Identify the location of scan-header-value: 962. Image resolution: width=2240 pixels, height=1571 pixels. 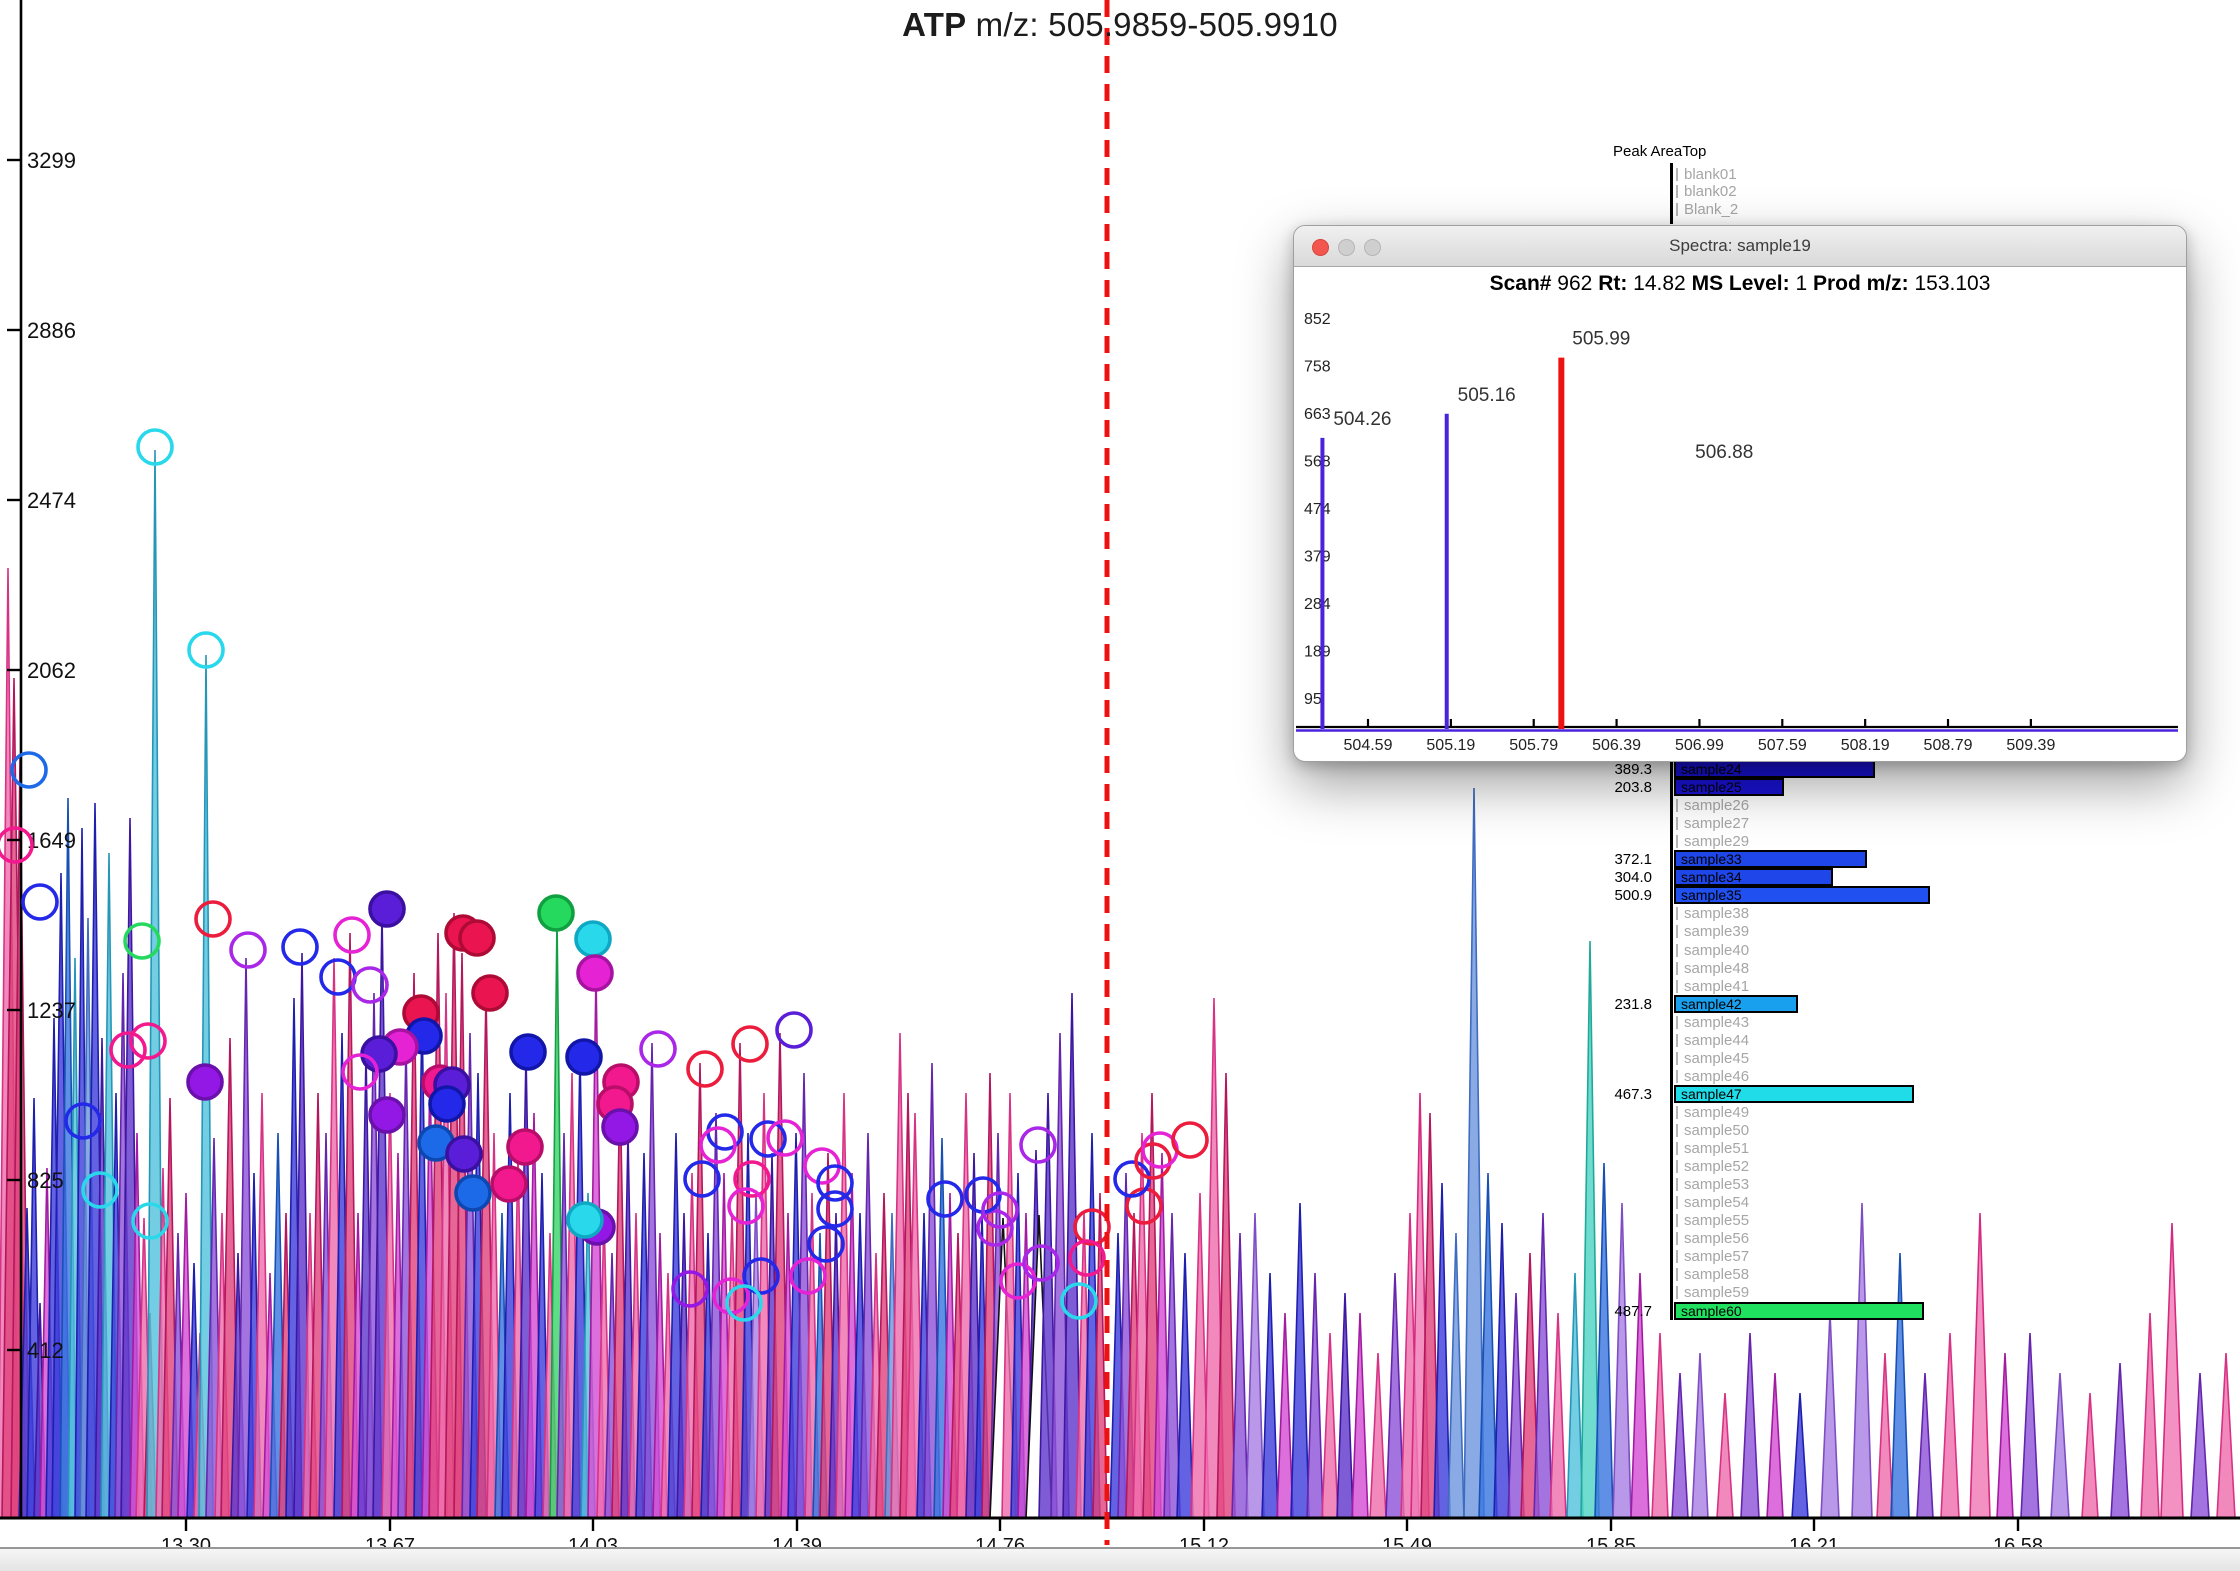
(1575, 283).